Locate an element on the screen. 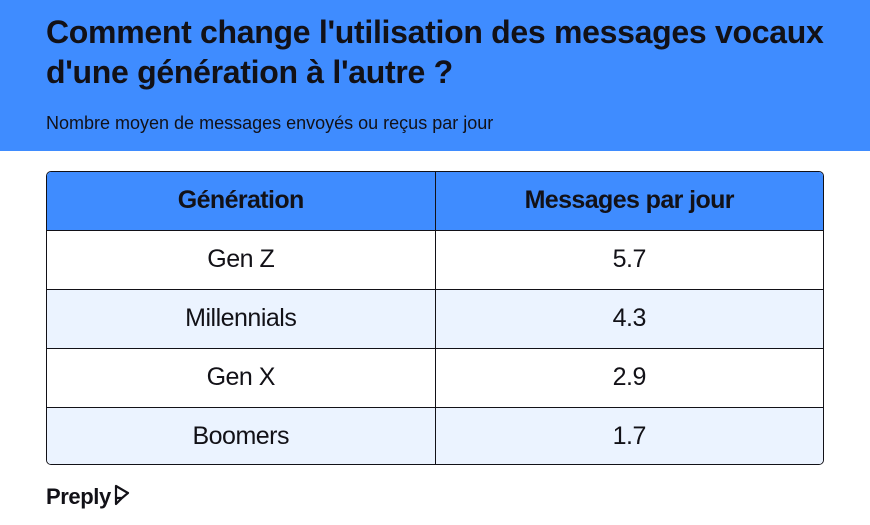 This screenshot has height=525, width=870. table-row: Gen Z 5.7 is located at coordinates (435, 259).